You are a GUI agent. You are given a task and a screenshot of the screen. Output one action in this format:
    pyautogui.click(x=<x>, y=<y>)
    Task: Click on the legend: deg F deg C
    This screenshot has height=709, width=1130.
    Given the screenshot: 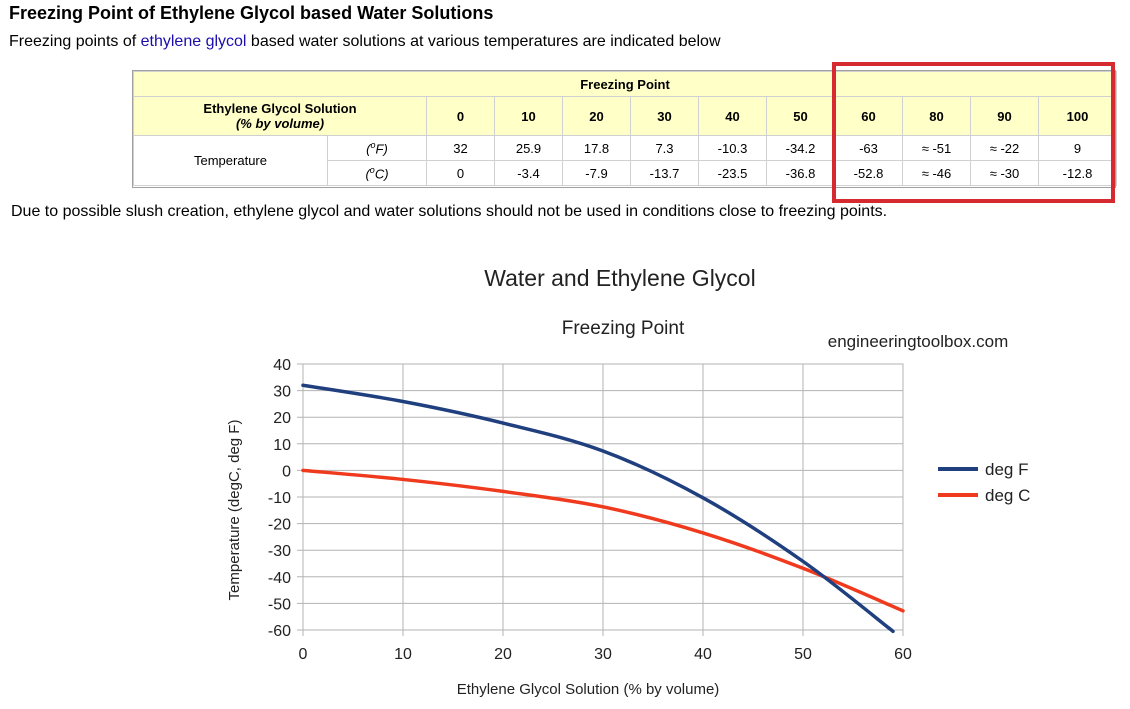 What is the action you would take?
    pyautogui.click(x=984, y=482)
    